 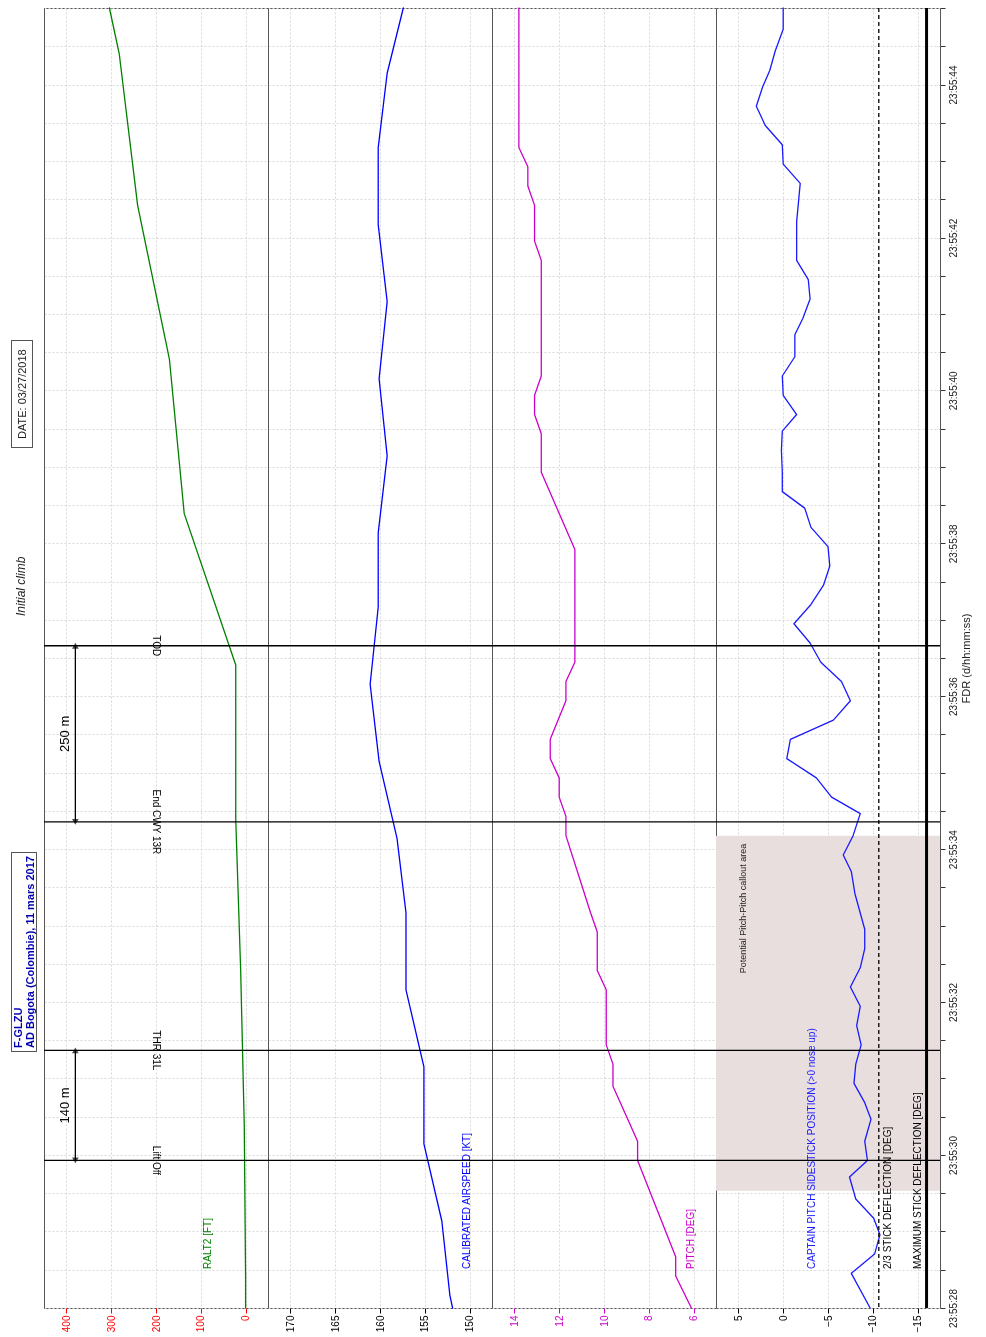 What do you see at coordinates (953, 1002) in the screenshot?
I see `y-tick-label: 23:55:32` at bounding box center [953, 1002].